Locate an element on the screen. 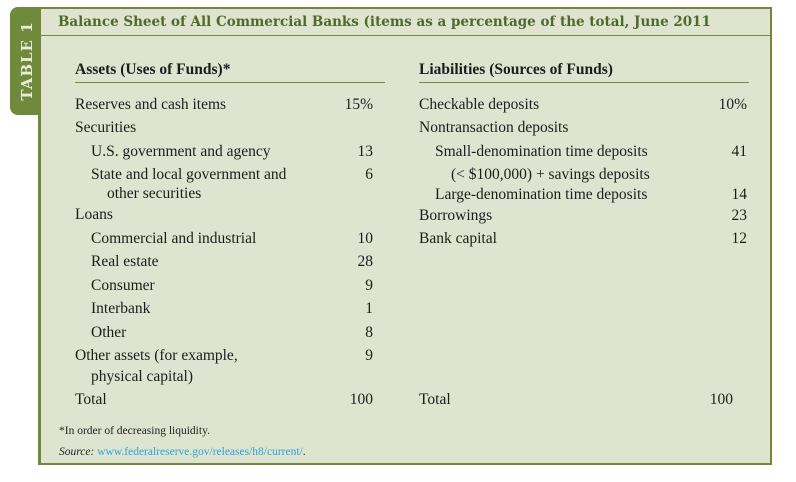 The width and height of the screenshot is (796, 482). assets-header: Assets (Uses of Funds)* is located at coordinates (153, 69).